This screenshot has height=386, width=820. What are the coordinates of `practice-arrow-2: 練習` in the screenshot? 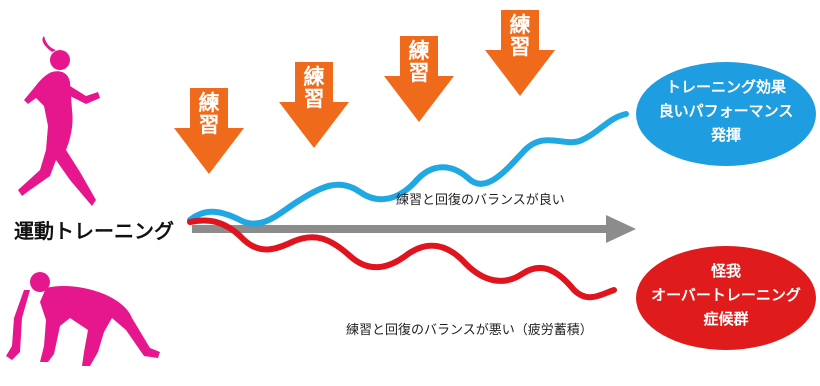 It's located at (314, 105).